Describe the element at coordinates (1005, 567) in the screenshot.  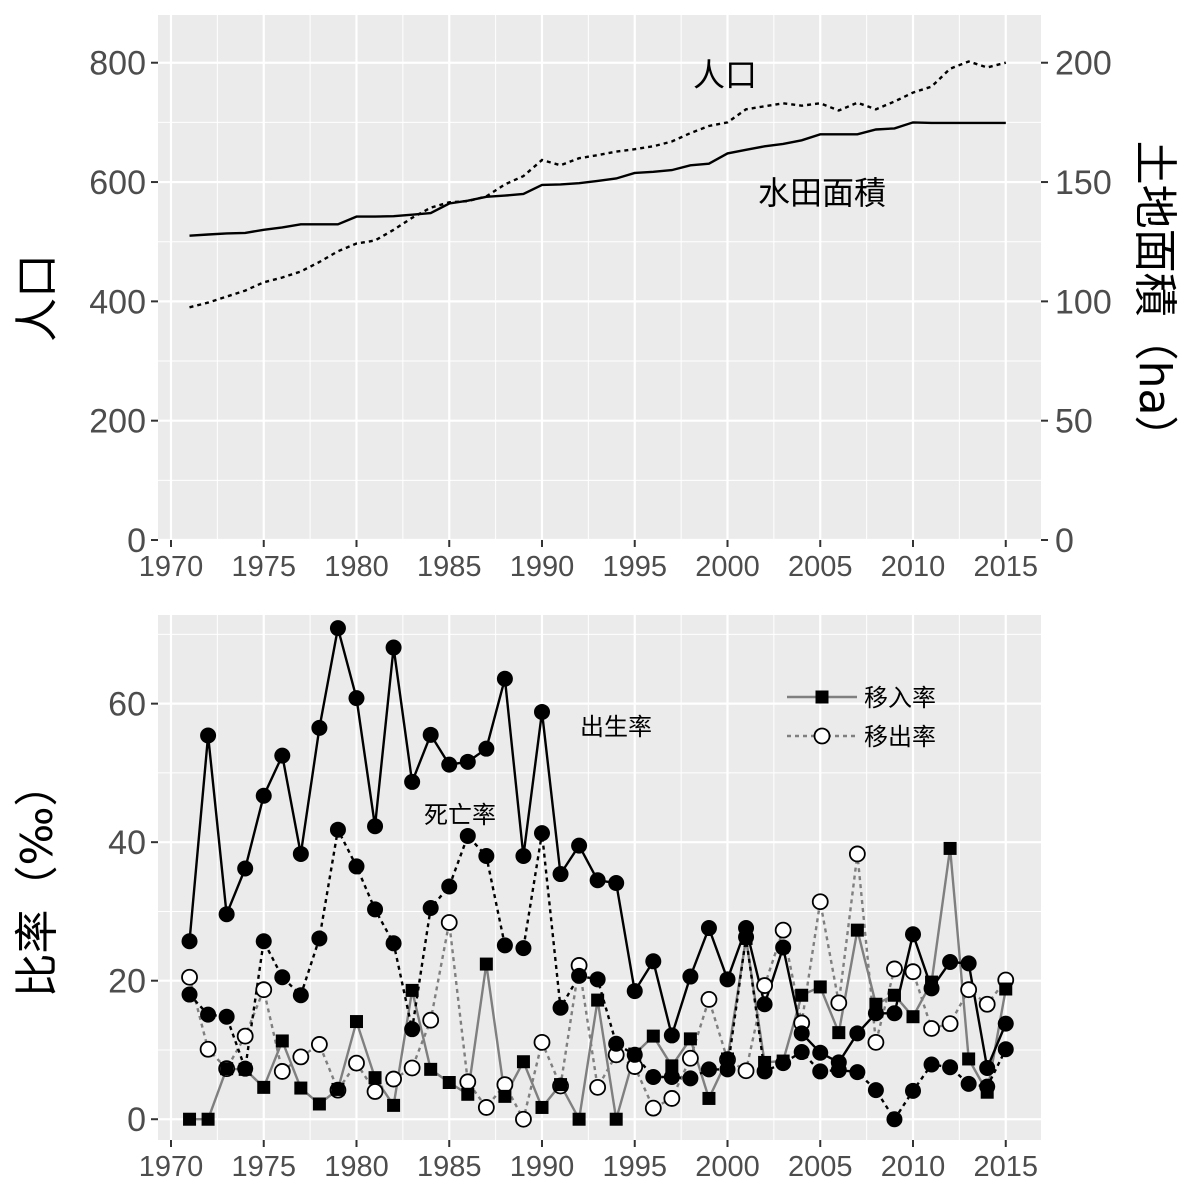
I see `x-tick-label: 2015` at that location.